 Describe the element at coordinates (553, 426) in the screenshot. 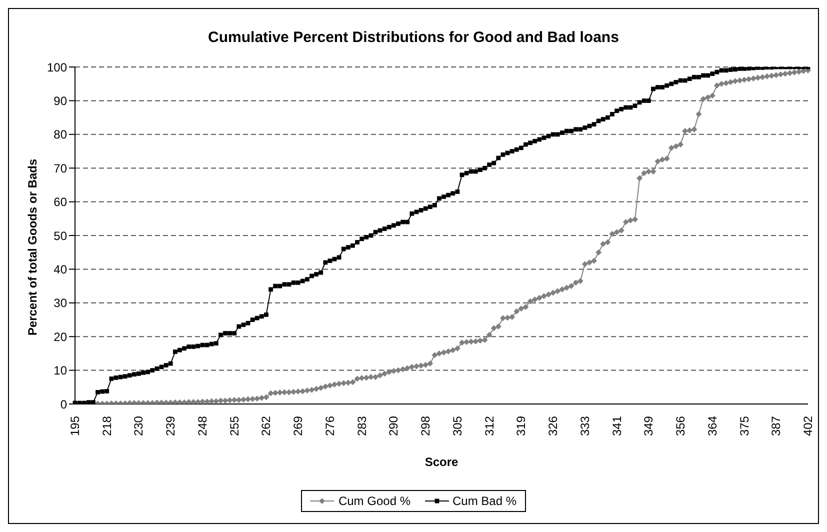

I see `x-tick-label: 326` at that location.